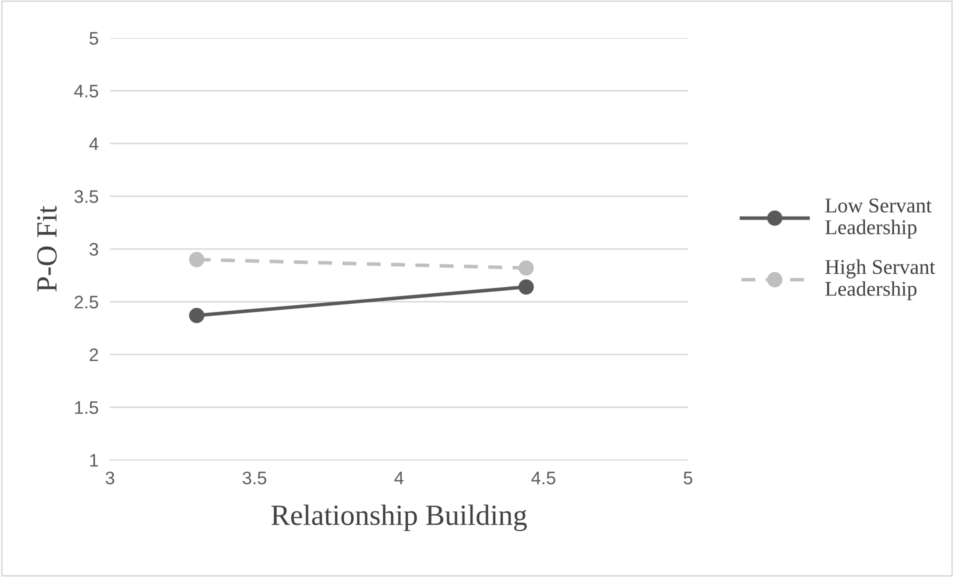 This screenshot has height=577, width=954. I want to click on x-tick-label: 3.5, so click(254, 478).